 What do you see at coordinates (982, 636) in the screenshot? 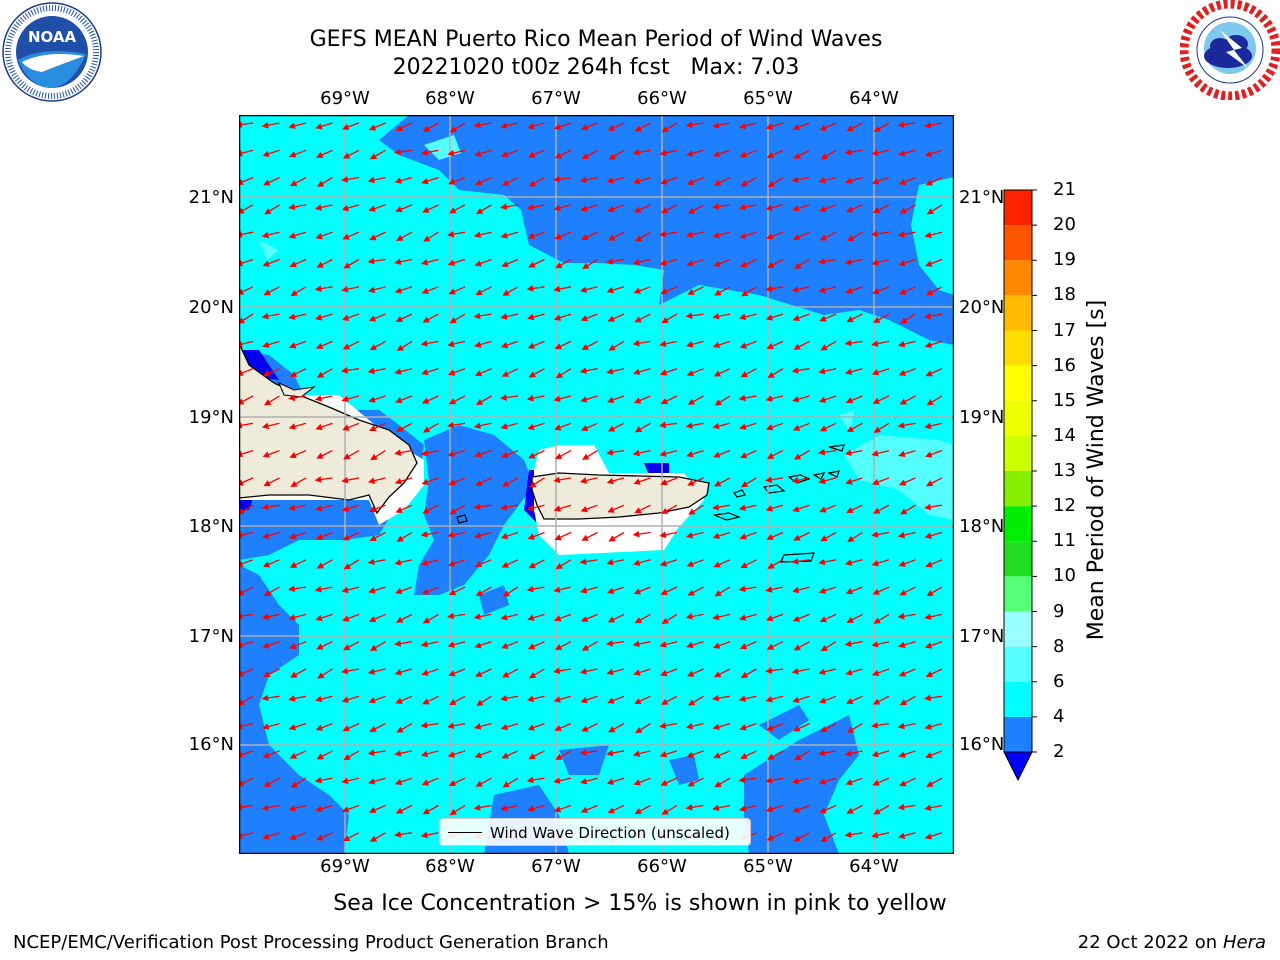
I see `lat-tick-right: 17°N` at bounding box center [982, 636].